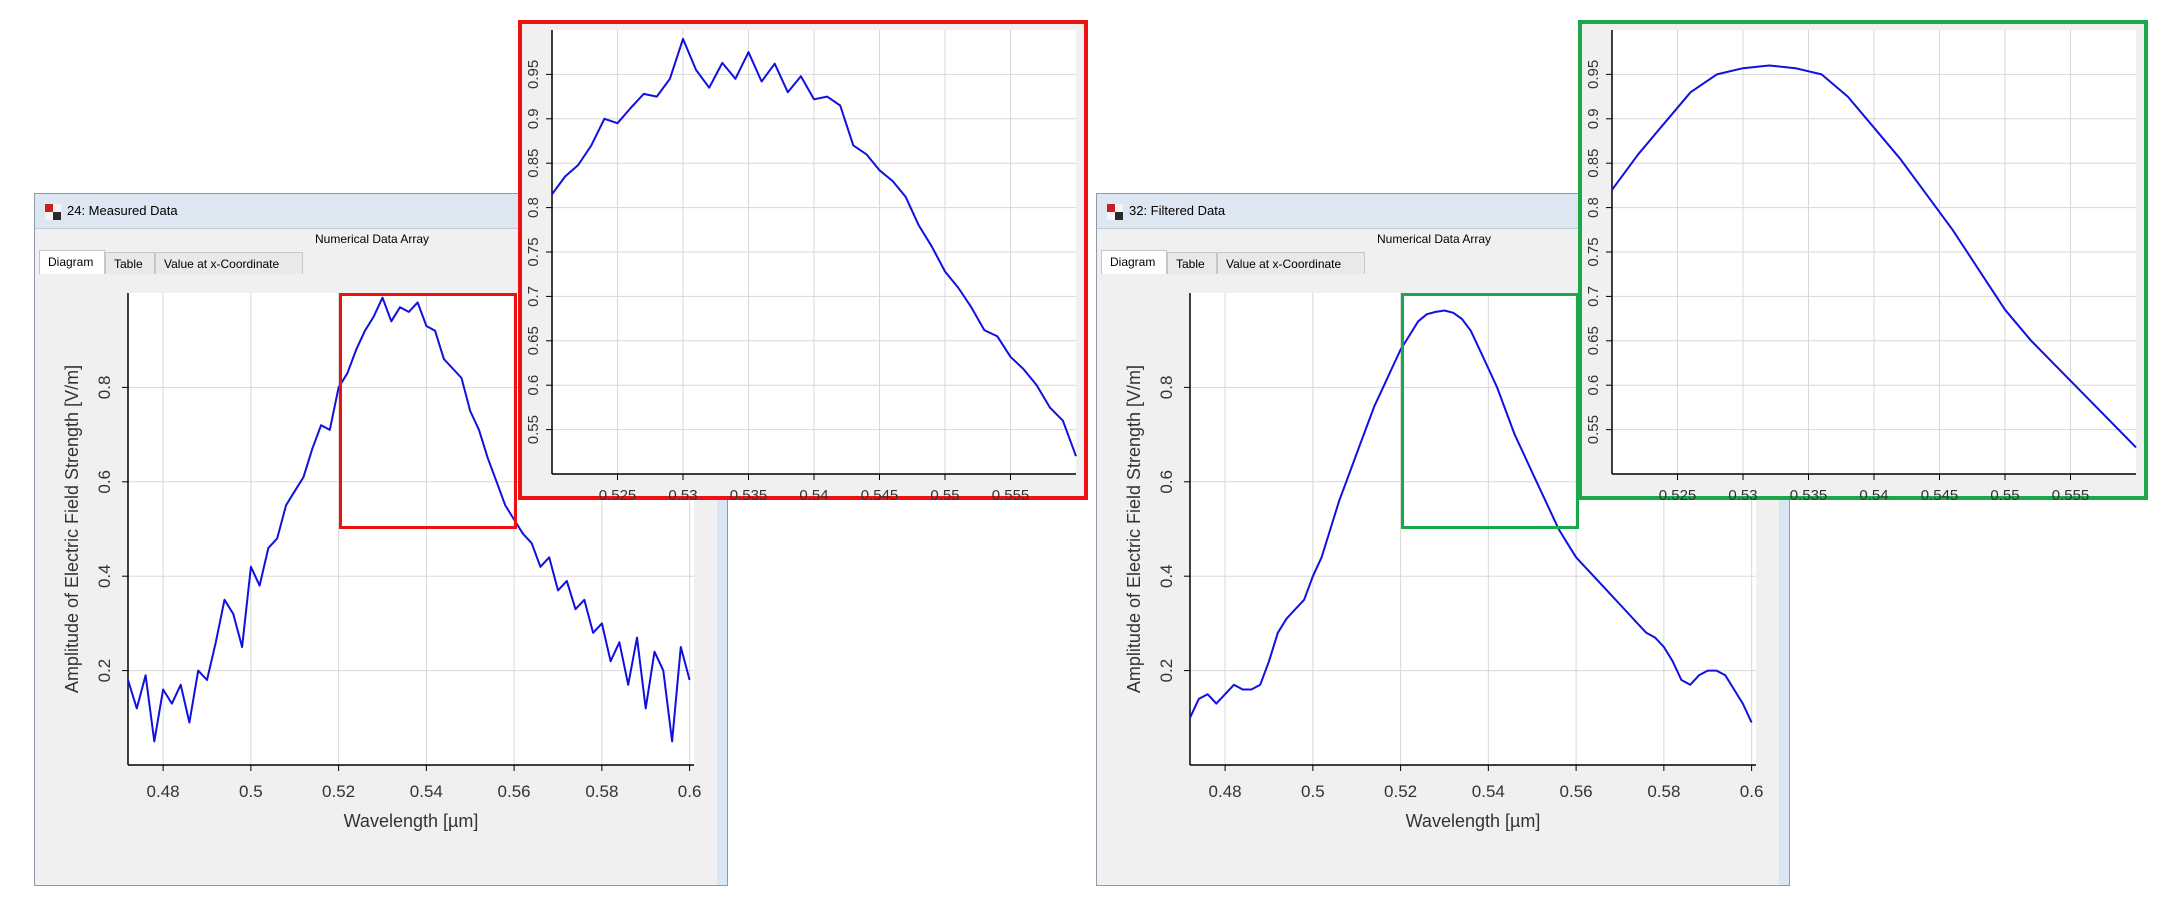 Image resolution: width=2175 pixels, height=916 pixels. I want to click on measured-zoom-region, so click(428, 411).